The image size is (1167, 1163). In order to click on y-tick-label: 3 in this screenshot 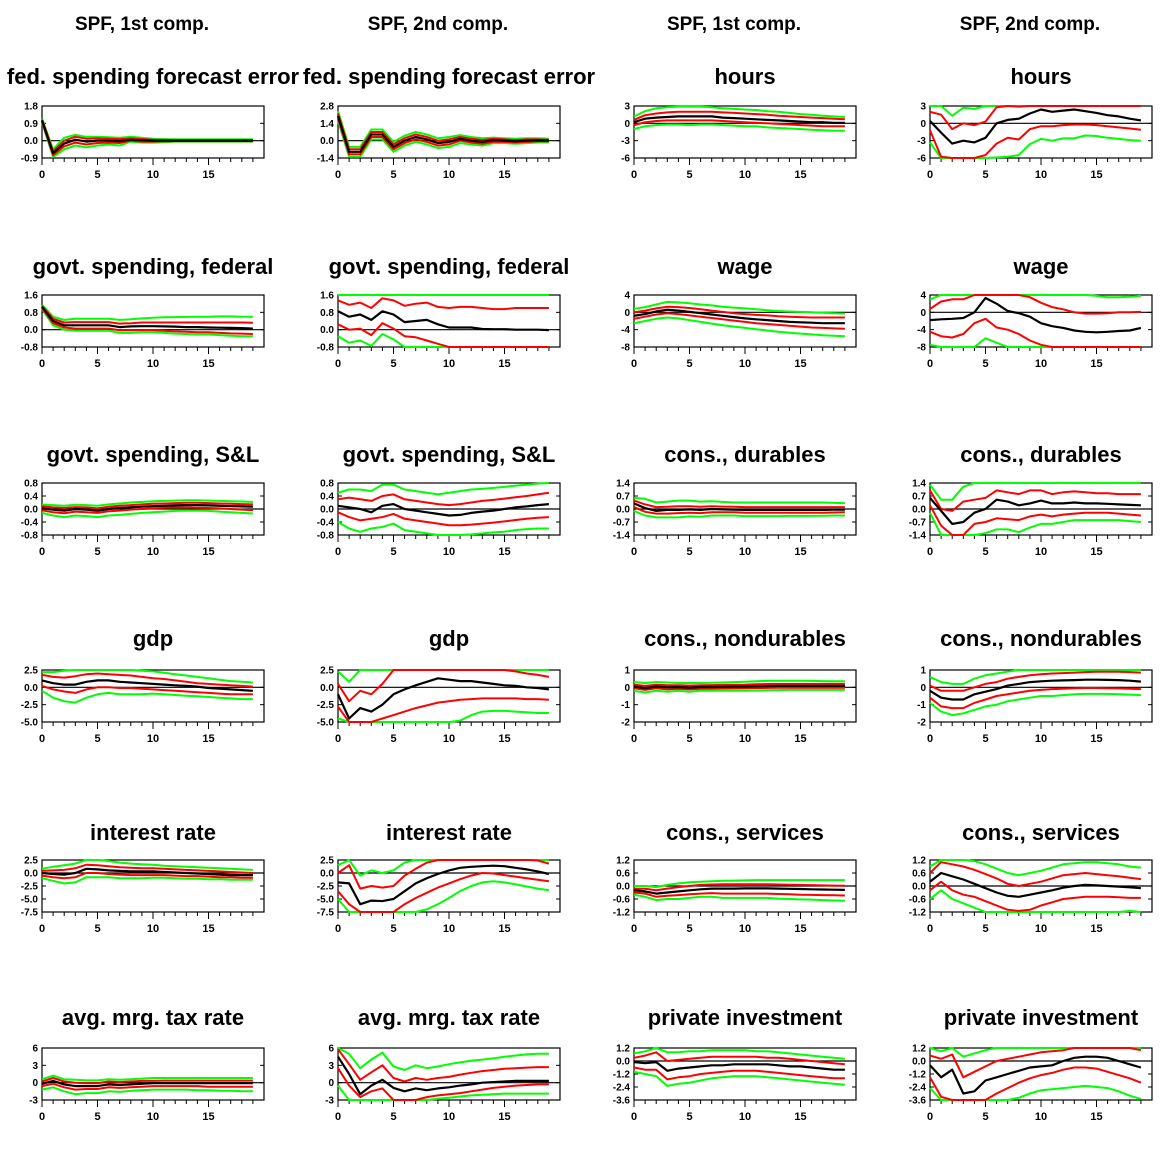, I will do `click(923, 107)`.